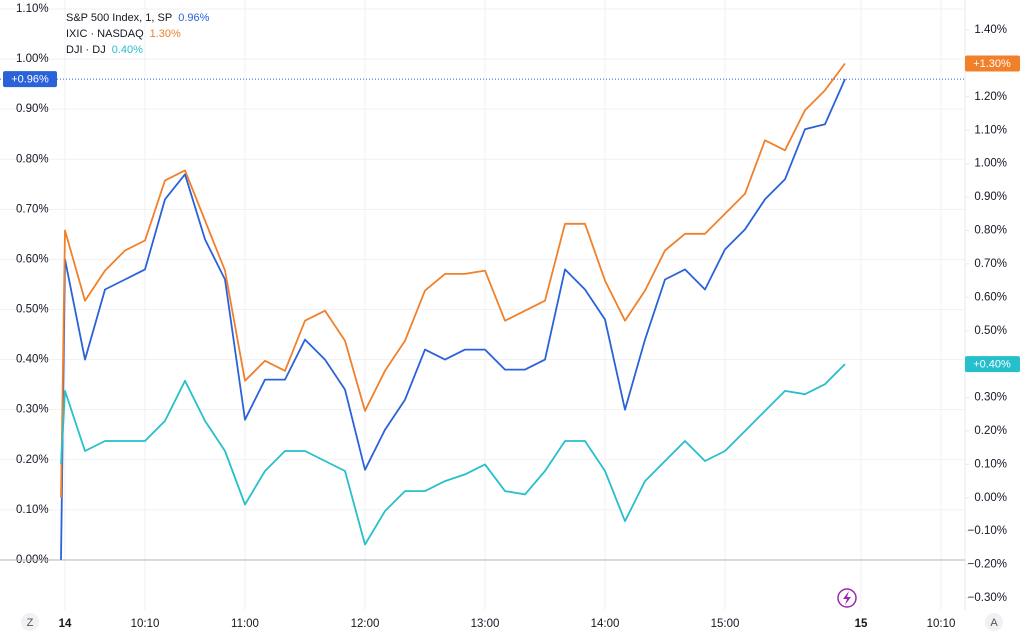 The width and height of the screenshot is (1024, 635). I want to click on y-tick-label: 0.40%, so click(32, 360).